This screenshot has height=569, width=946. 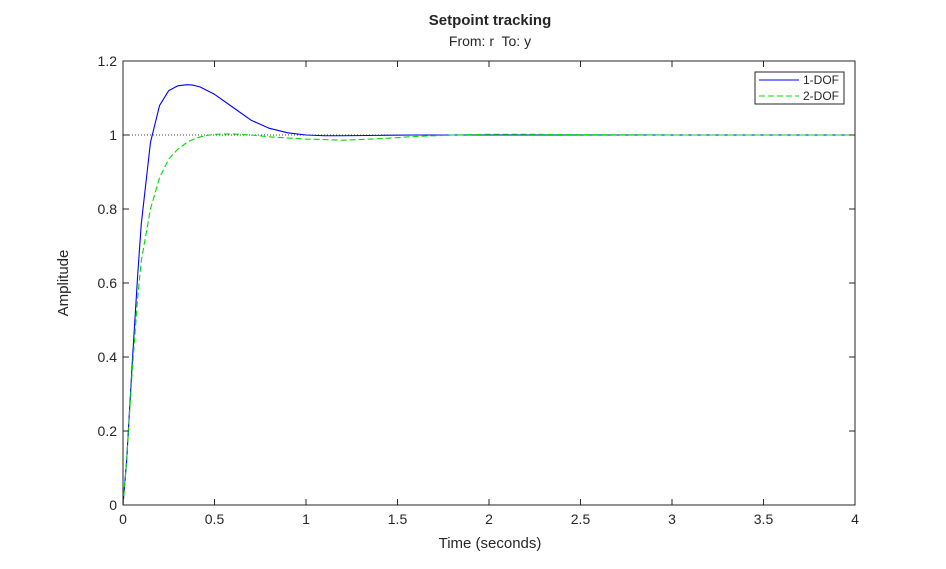 What do you see at coordinates (821, 96) in the screenshot?
I see `legend-label-2dof: 2-DOF` at bounding box center [821, 96].